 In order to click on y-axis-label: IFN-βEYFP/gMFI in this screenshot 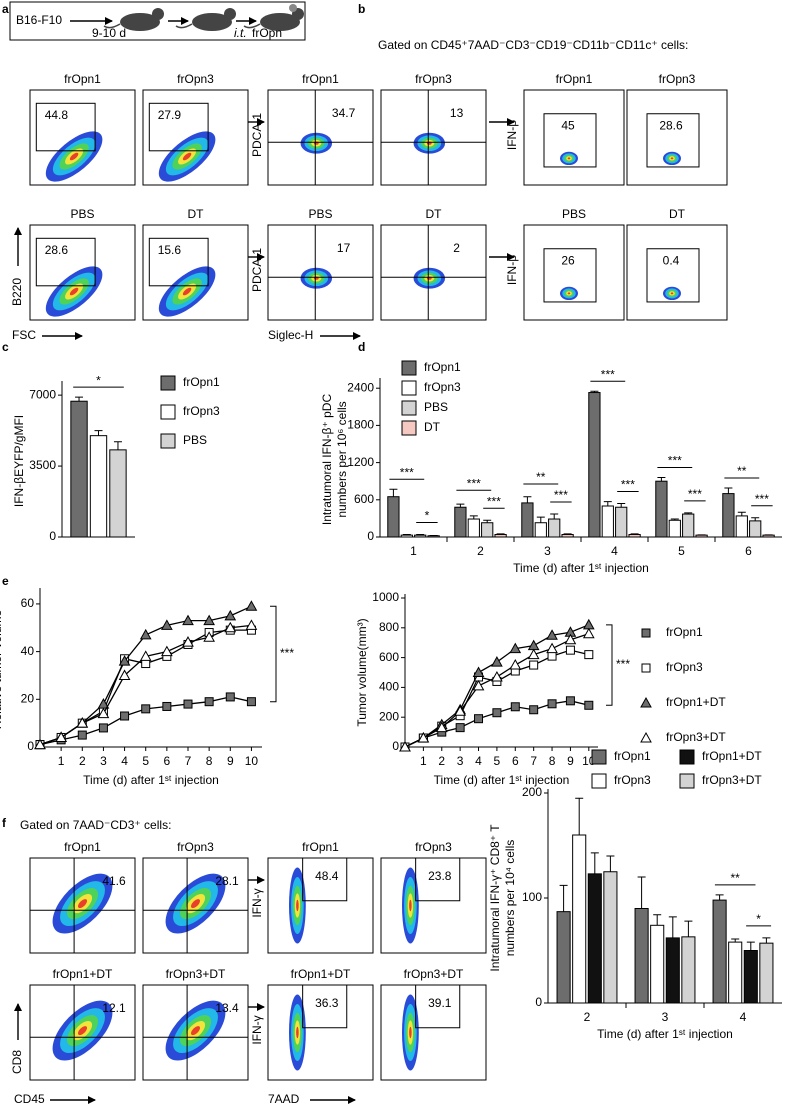, I will do `click(19, 461)`.